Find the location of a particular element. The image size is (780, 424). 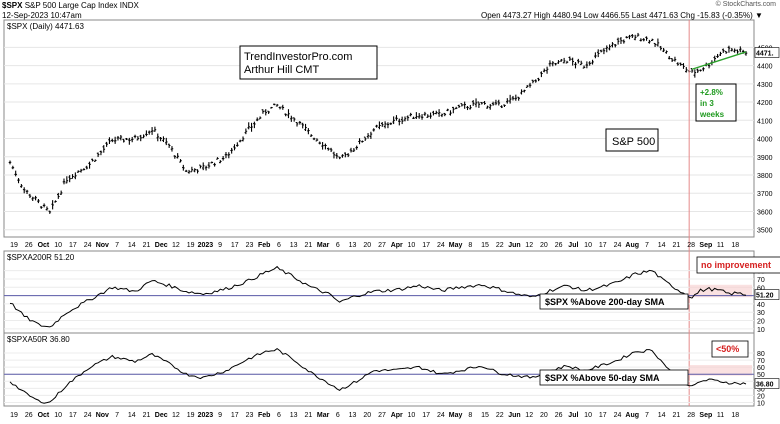

indicator-legend: $SPXA50R 36.80 is located at coordinates (38, 339).